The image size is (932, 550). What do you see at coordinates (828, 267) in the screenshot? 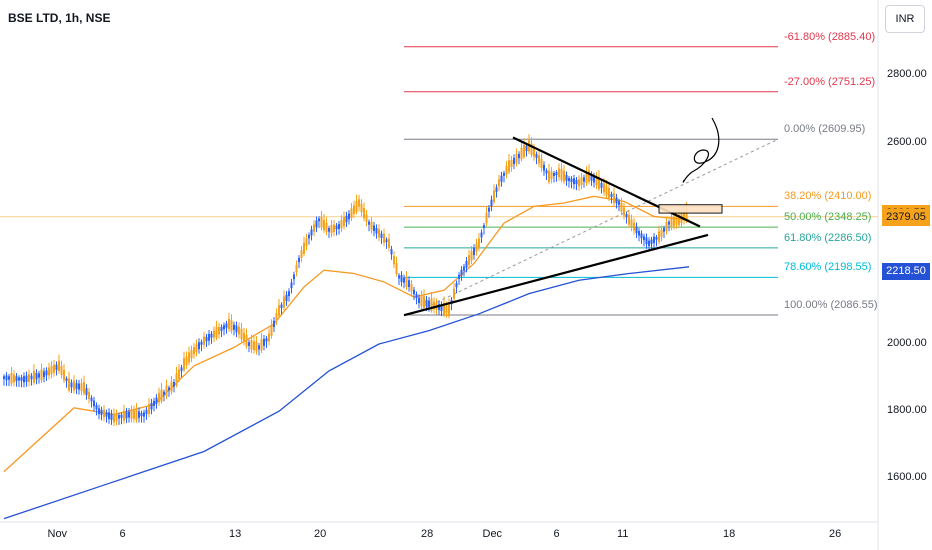
I see `fib-level-label: 78.60% (2198.55)` at bounding box center [828, 267].